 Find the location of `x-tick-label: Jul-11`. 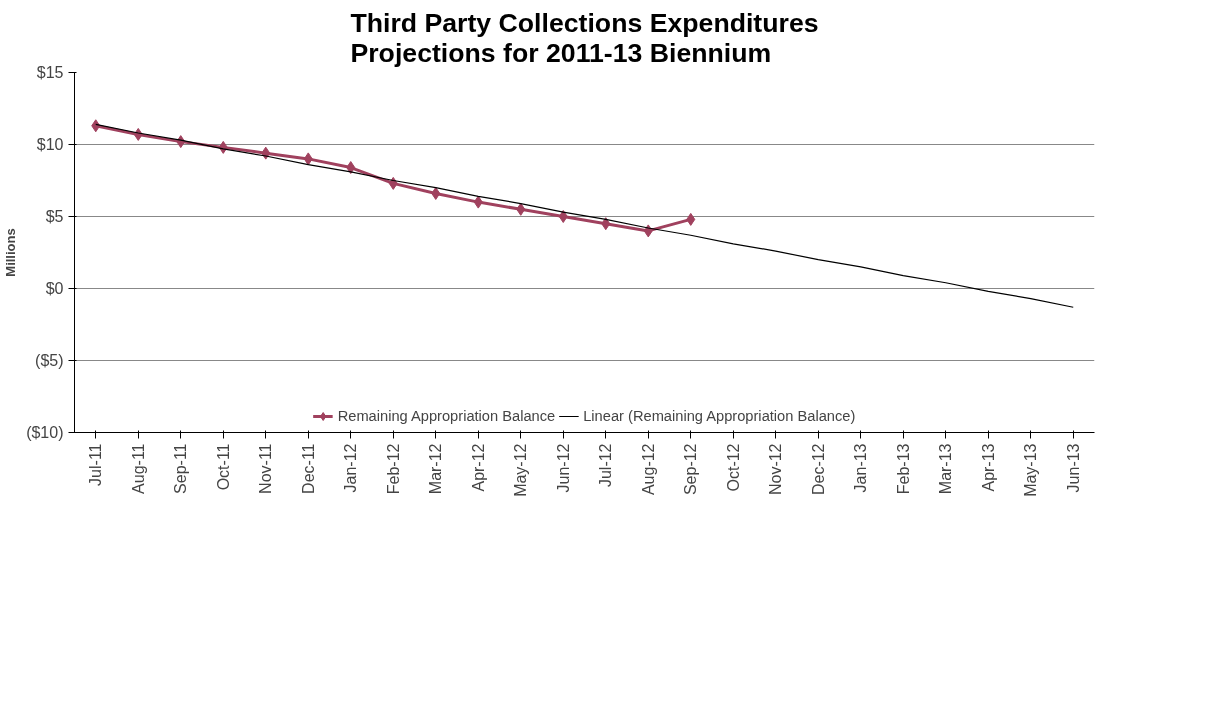

x-tick-label: Jul-11 is located at coordinates (96, 464).